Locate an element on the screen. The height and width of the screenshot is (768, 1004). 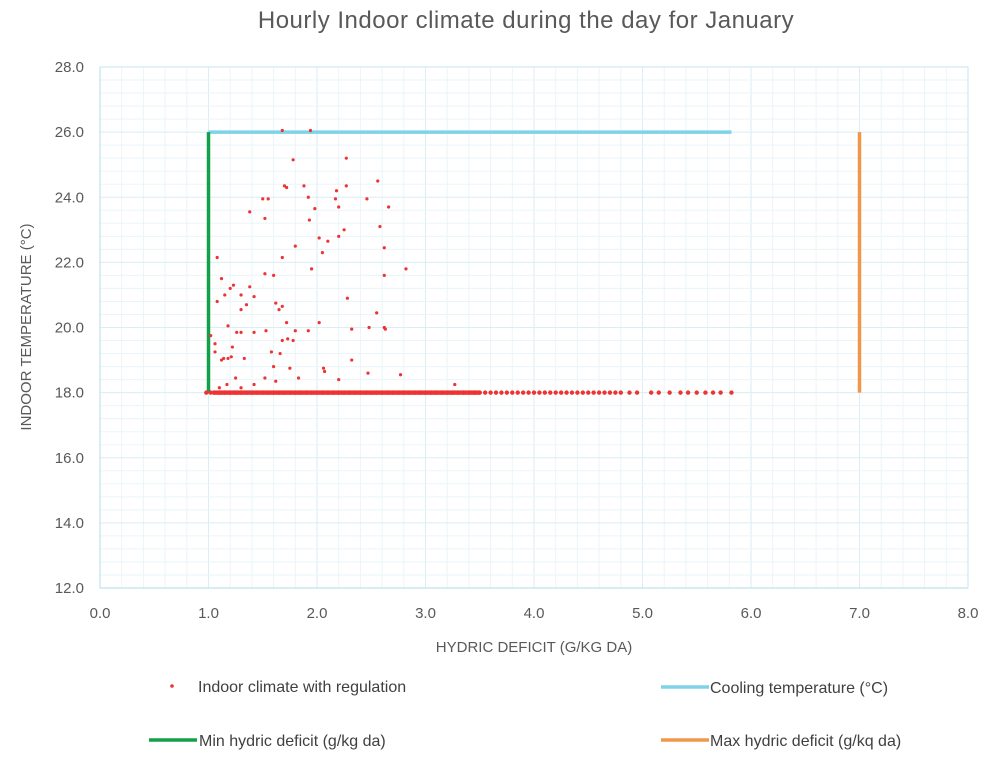
x-tick-label: 4.0 is located at coordinates (534, 613).